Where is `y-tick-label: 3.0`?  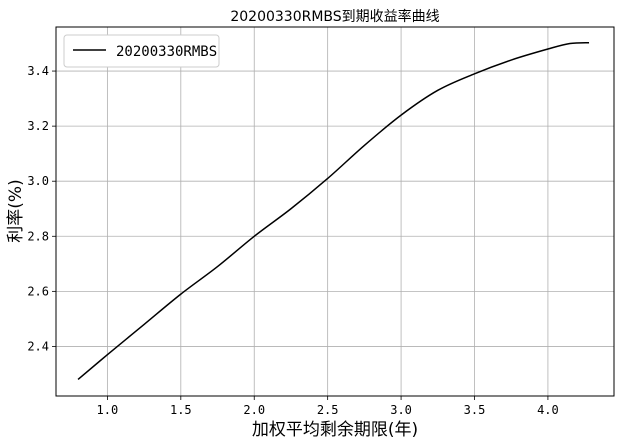
y-tick-label: 3.0 is located at coordinates (38, 181).